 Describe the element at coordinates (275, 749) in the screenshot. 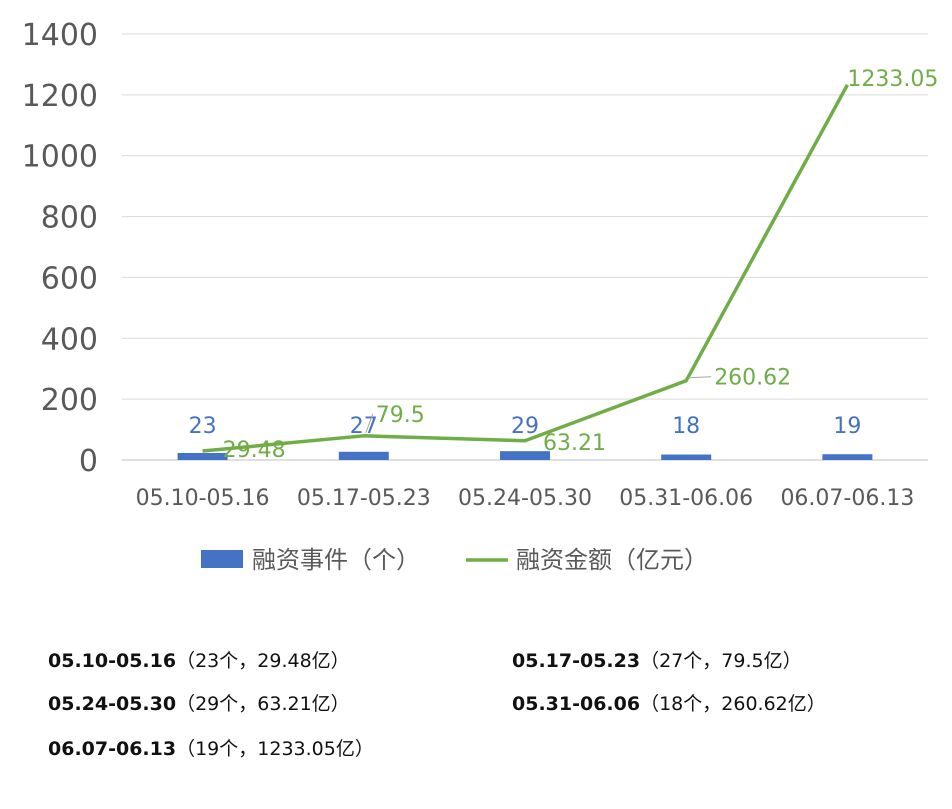

I see `note-detail: （19个，1233.05亿）` at that location.